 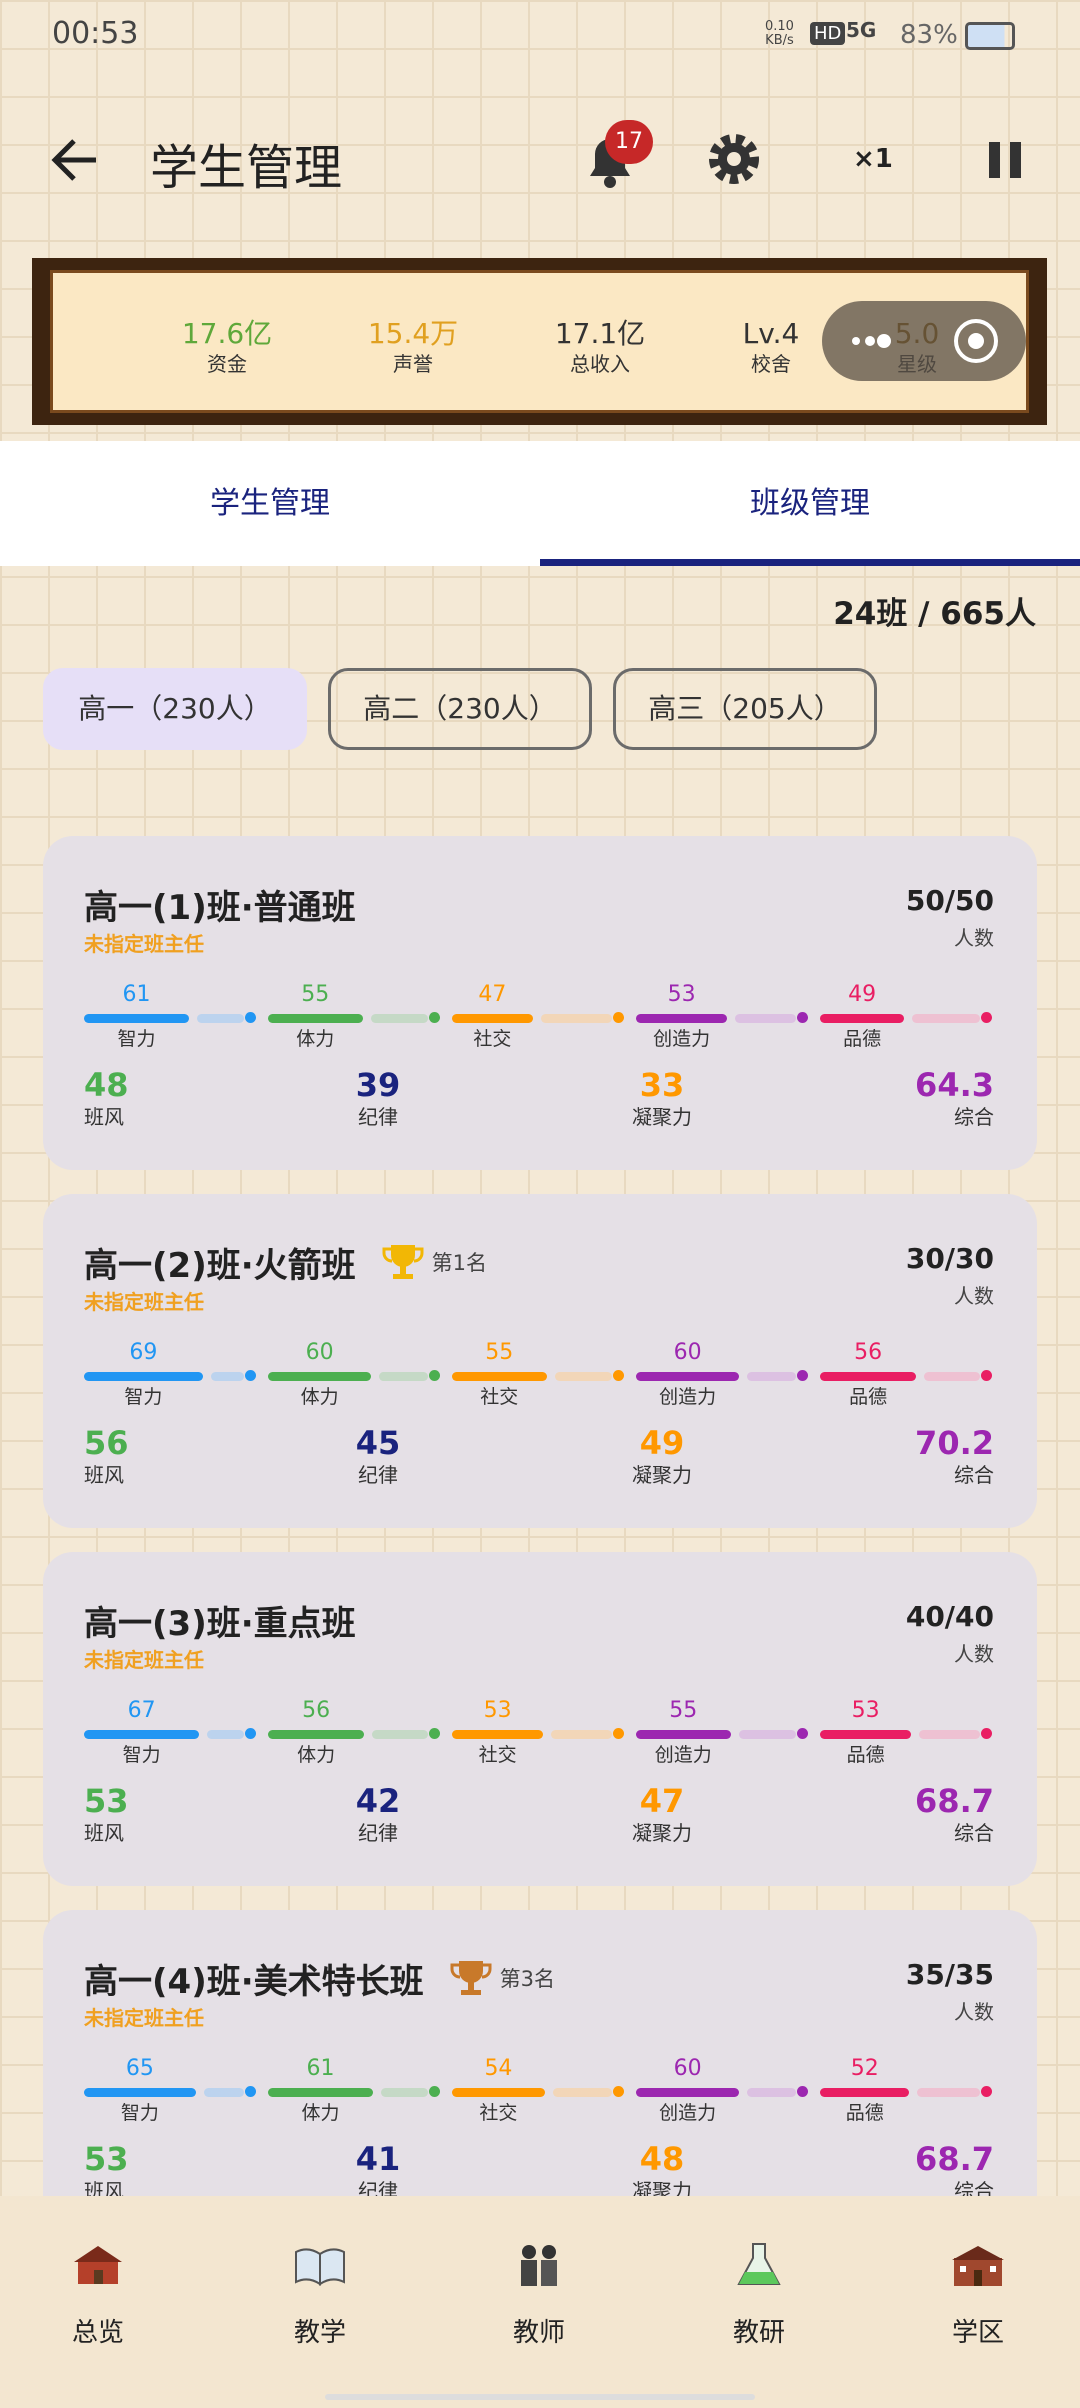 I want to click on attribute: 53 品德, so click(x=906, y=1732).